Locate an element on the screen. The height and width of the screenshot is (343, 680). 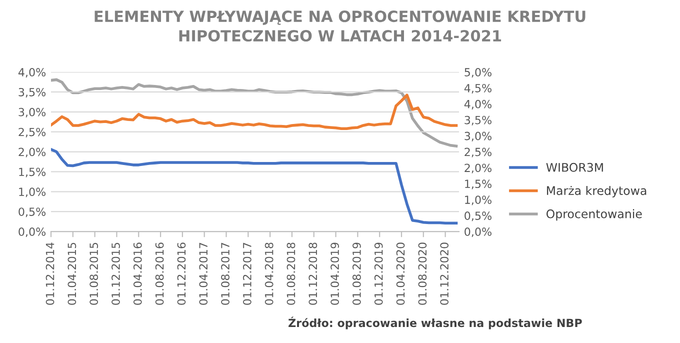
y2-tick-label: 1,0% is located at coordinates (478, 201).